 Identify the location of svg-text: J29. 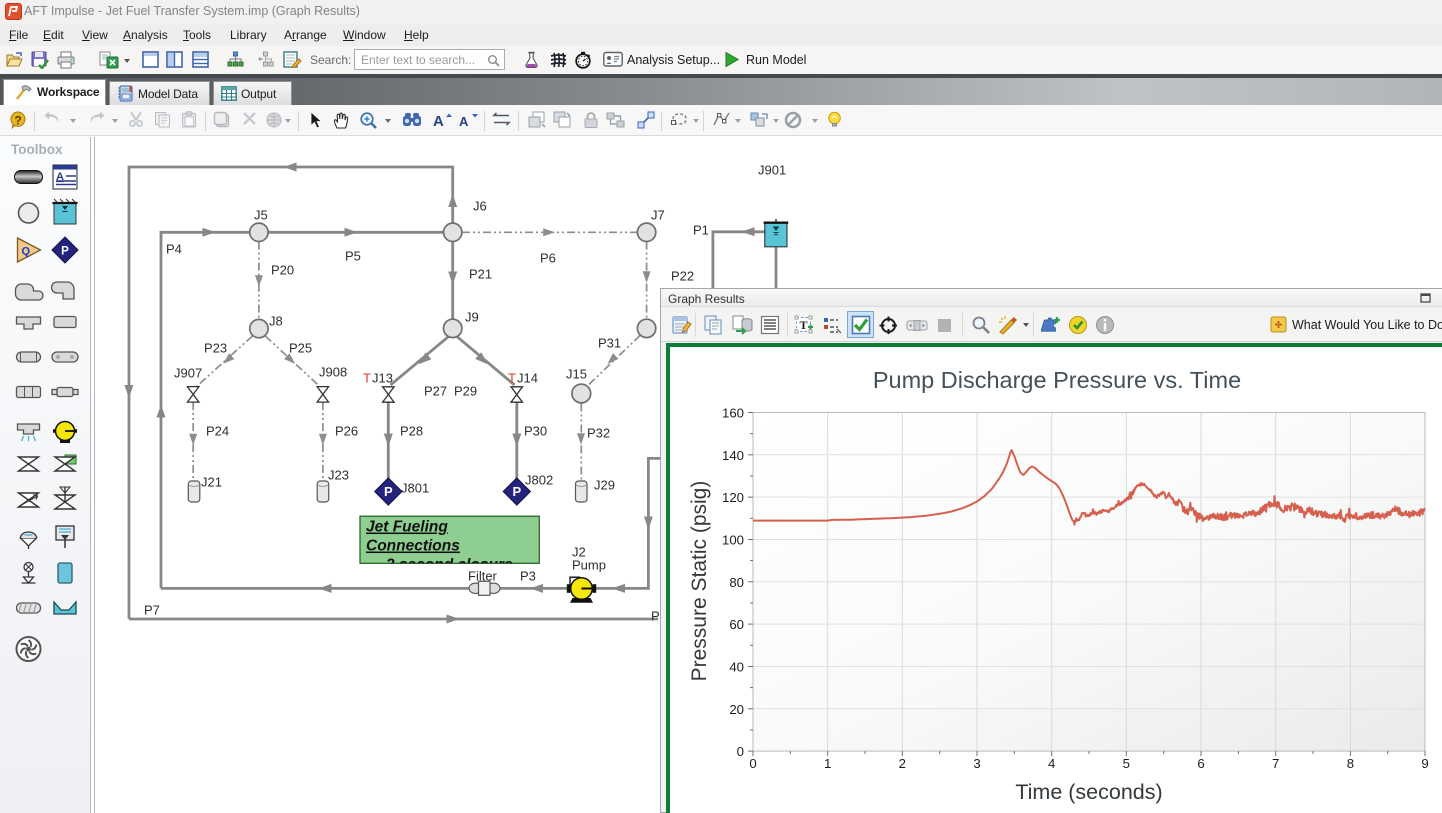
(604, 485).